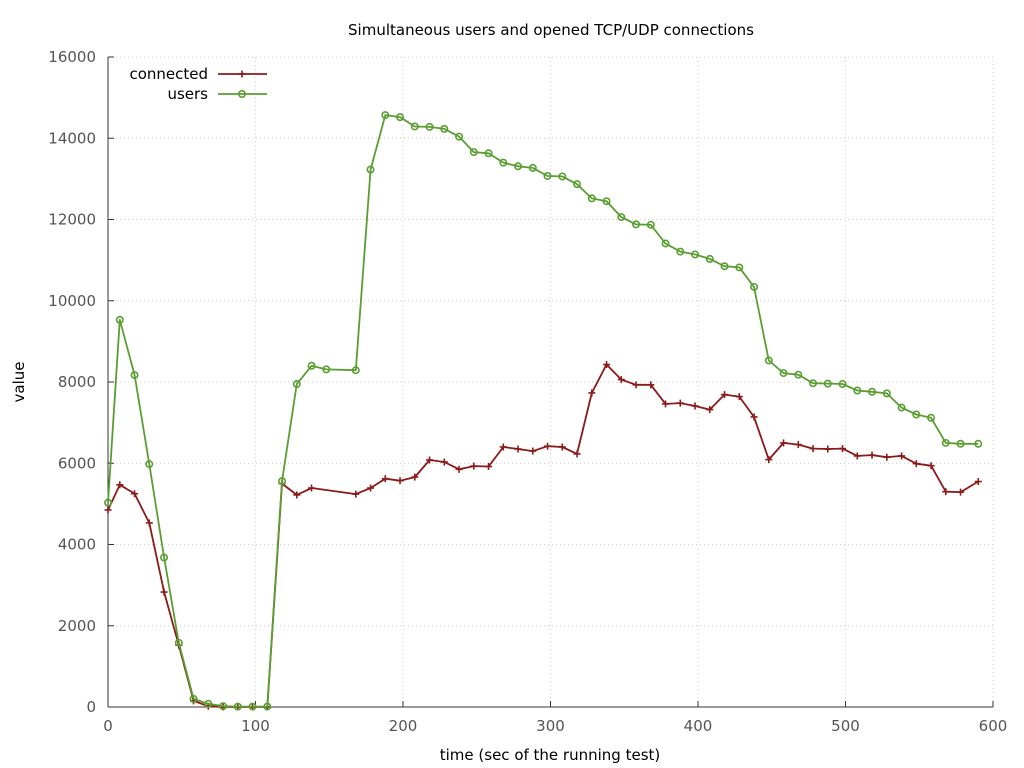  What do you see at coordinates (698, 726) in the screenshot?
I see `x-tick-label: 400` at bounding box center [698, 726].